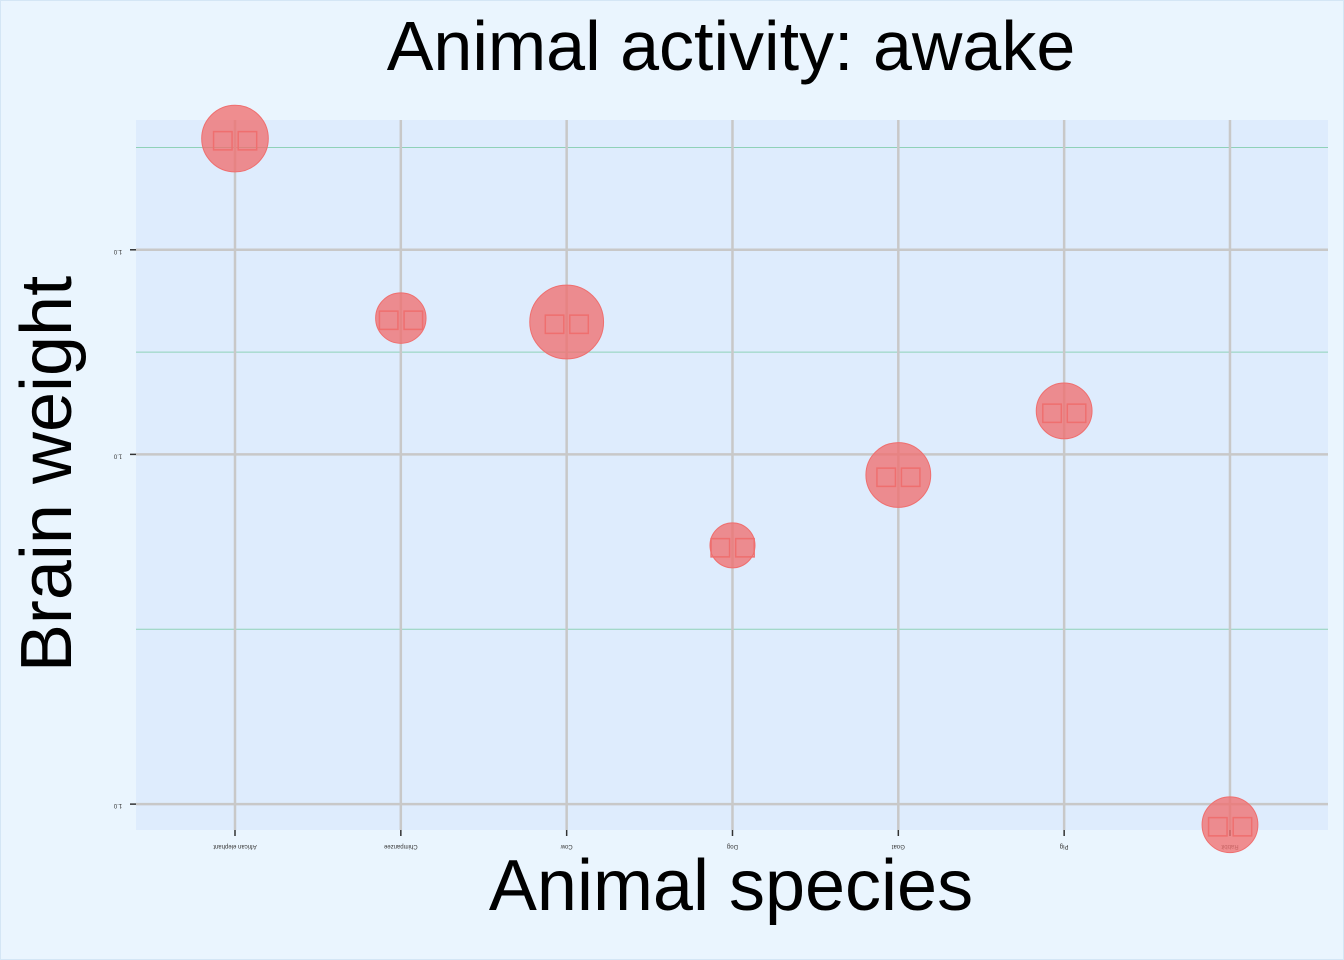 The width and height of the screenshot is (1344, 960). I want to click on x-tick-label: Goat, so click(897, 846).